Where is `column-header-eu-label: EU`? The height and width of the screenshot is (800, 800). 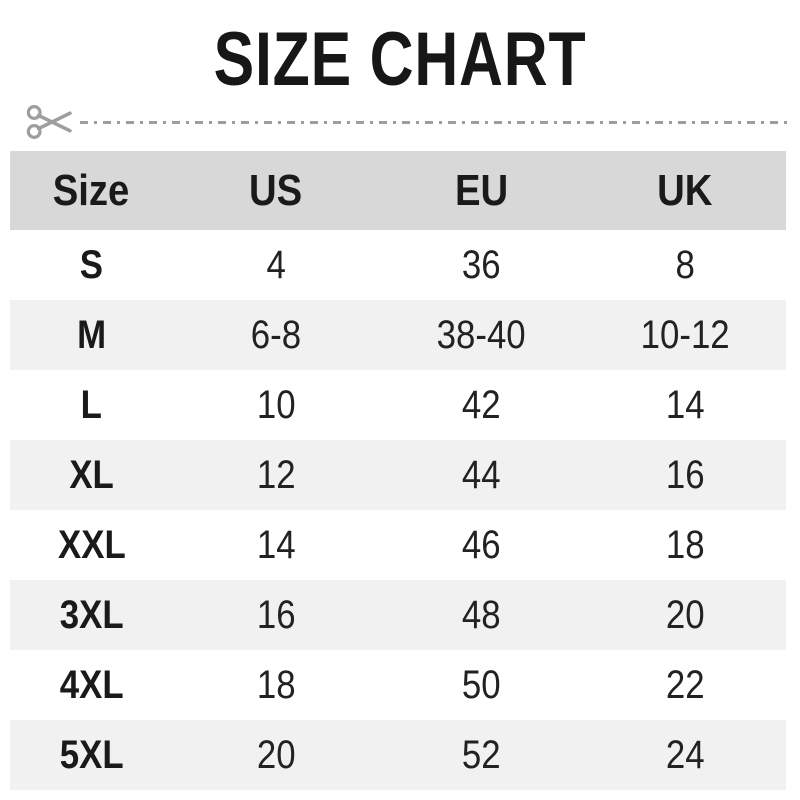 column-header-eu-label: EU is located at coordinates (481, 190).